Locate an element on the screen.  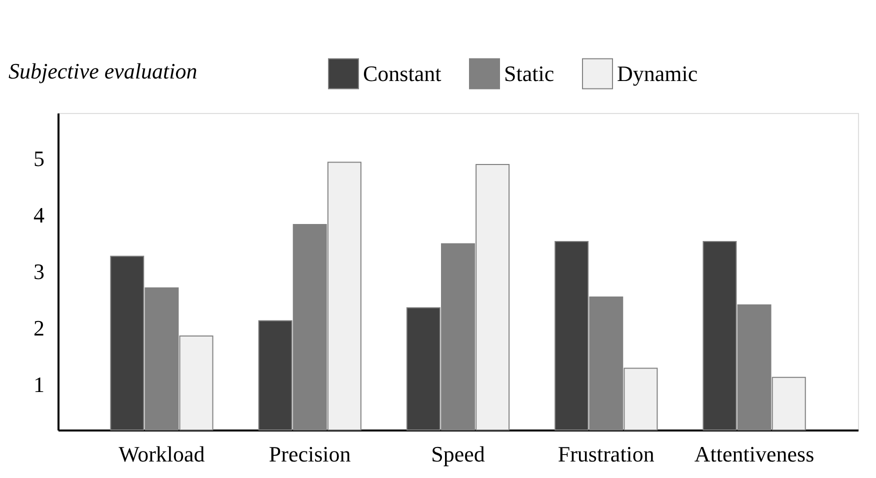
y-tick-label: 2 is located at coordinates (39, 328).